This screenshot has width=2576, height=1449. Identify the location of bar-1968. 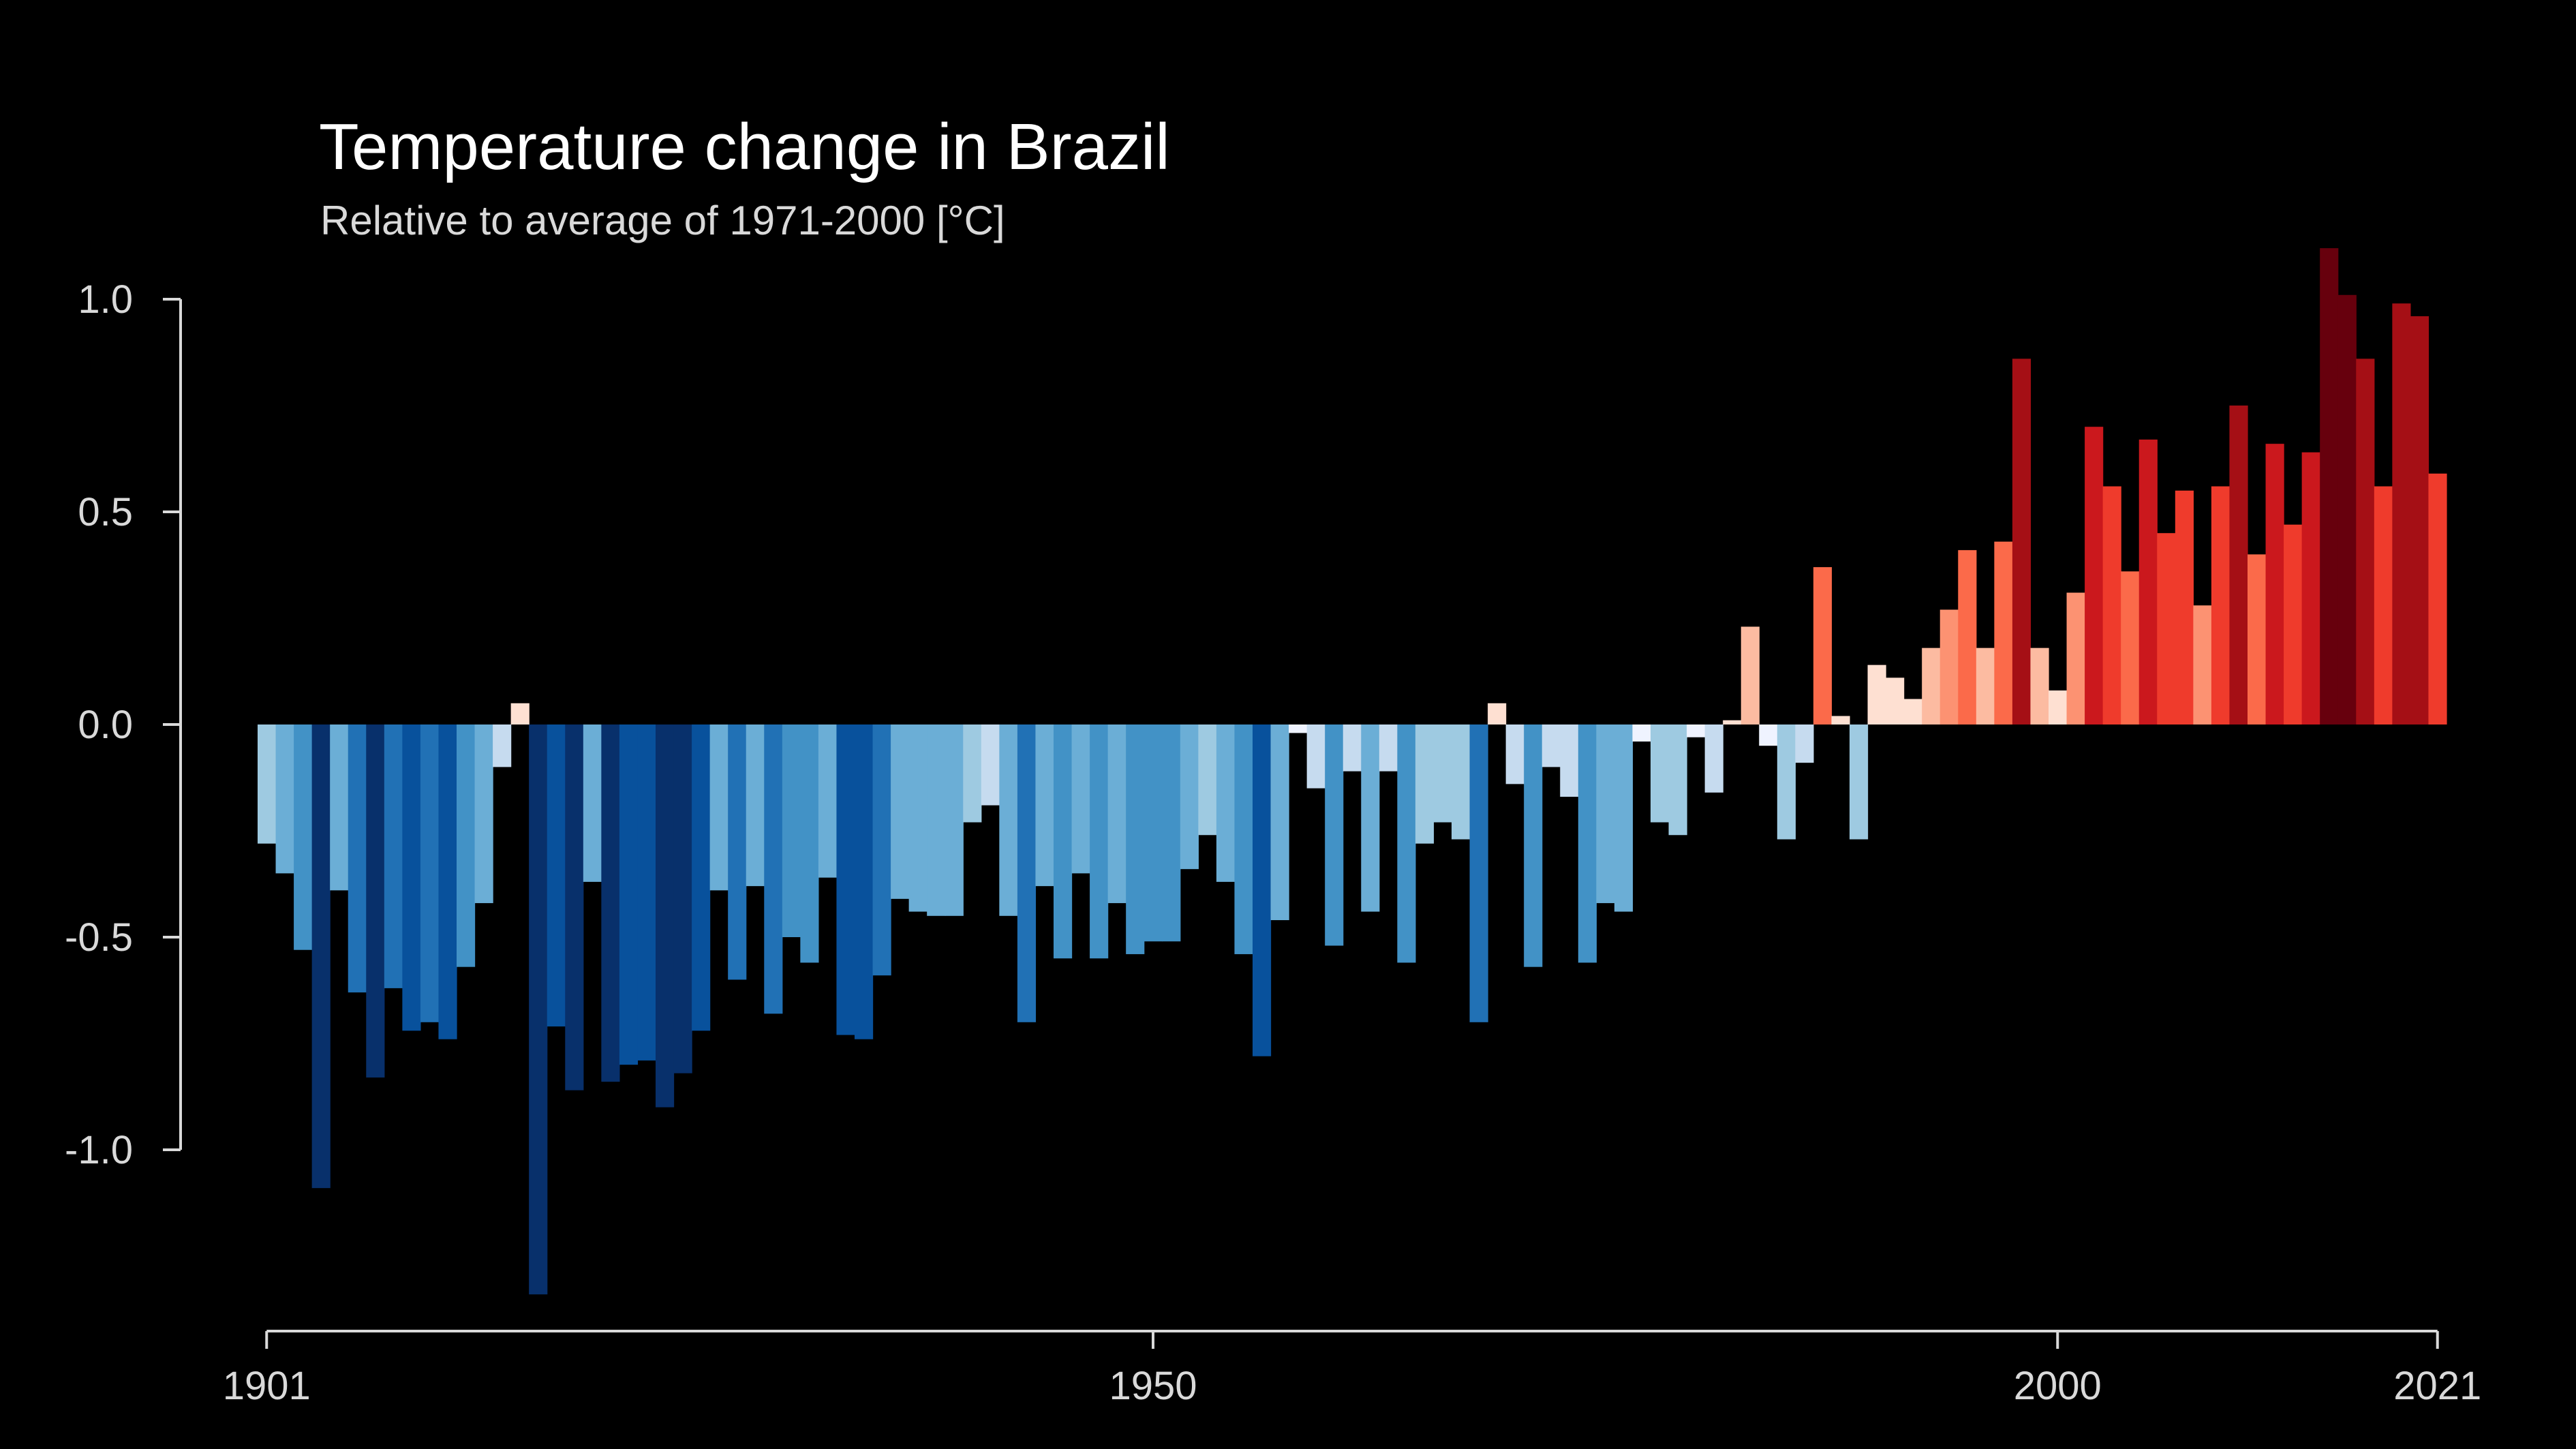
(1478, 873).